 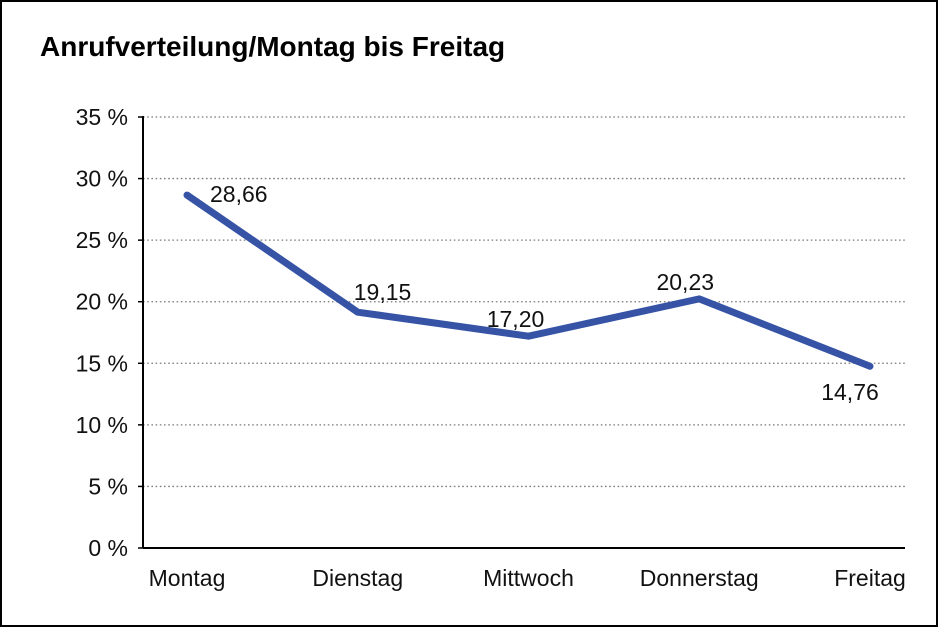 What do you see at coordinates (102, 302) in the screenshot?
I see `y-axis-tick-label: 20 %` at bounding box center [102, 302].